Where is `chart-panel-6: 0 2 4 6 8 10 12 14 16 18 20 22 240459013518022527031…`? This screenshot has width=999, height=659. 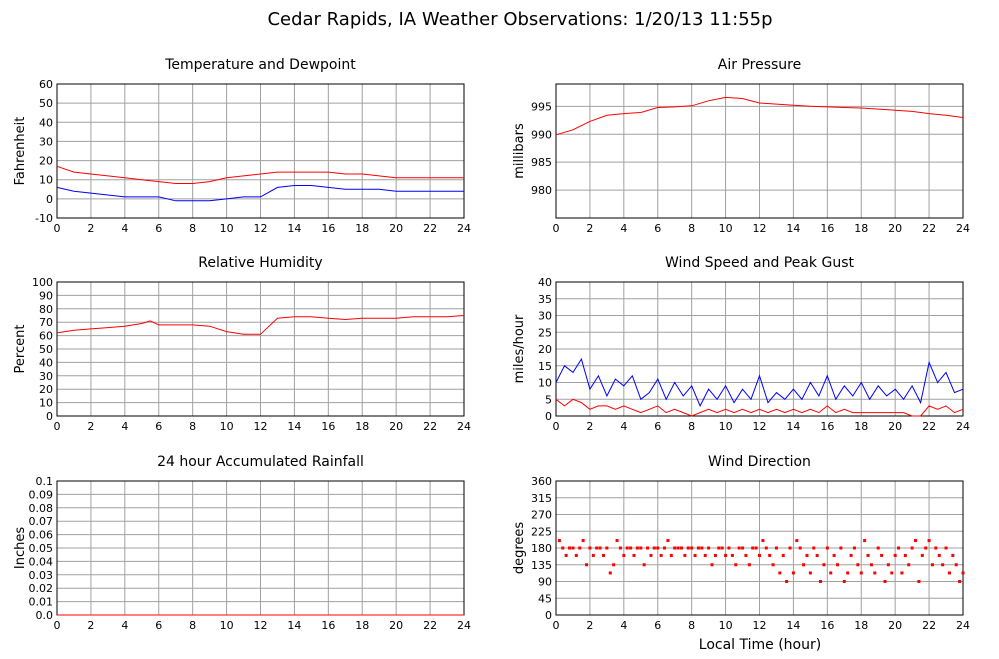 chart-panel-6: 0 2 4 6 8 10 12 14 16 18 20 22 240459013518022527031… is located at coordinates (741, 543).